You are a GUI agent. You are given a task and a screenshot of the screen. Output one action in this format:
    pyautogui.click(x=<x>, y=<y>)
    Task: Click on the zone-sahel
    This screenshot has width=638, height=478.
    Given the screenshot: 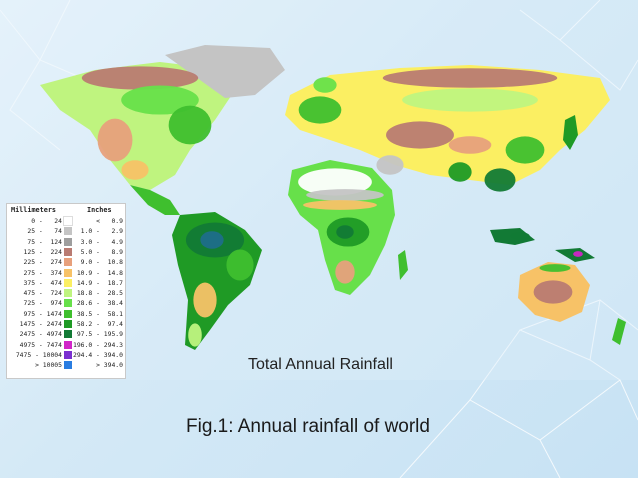 What is the action you would take?
    pyautogui.click(x=340, y=205)
    